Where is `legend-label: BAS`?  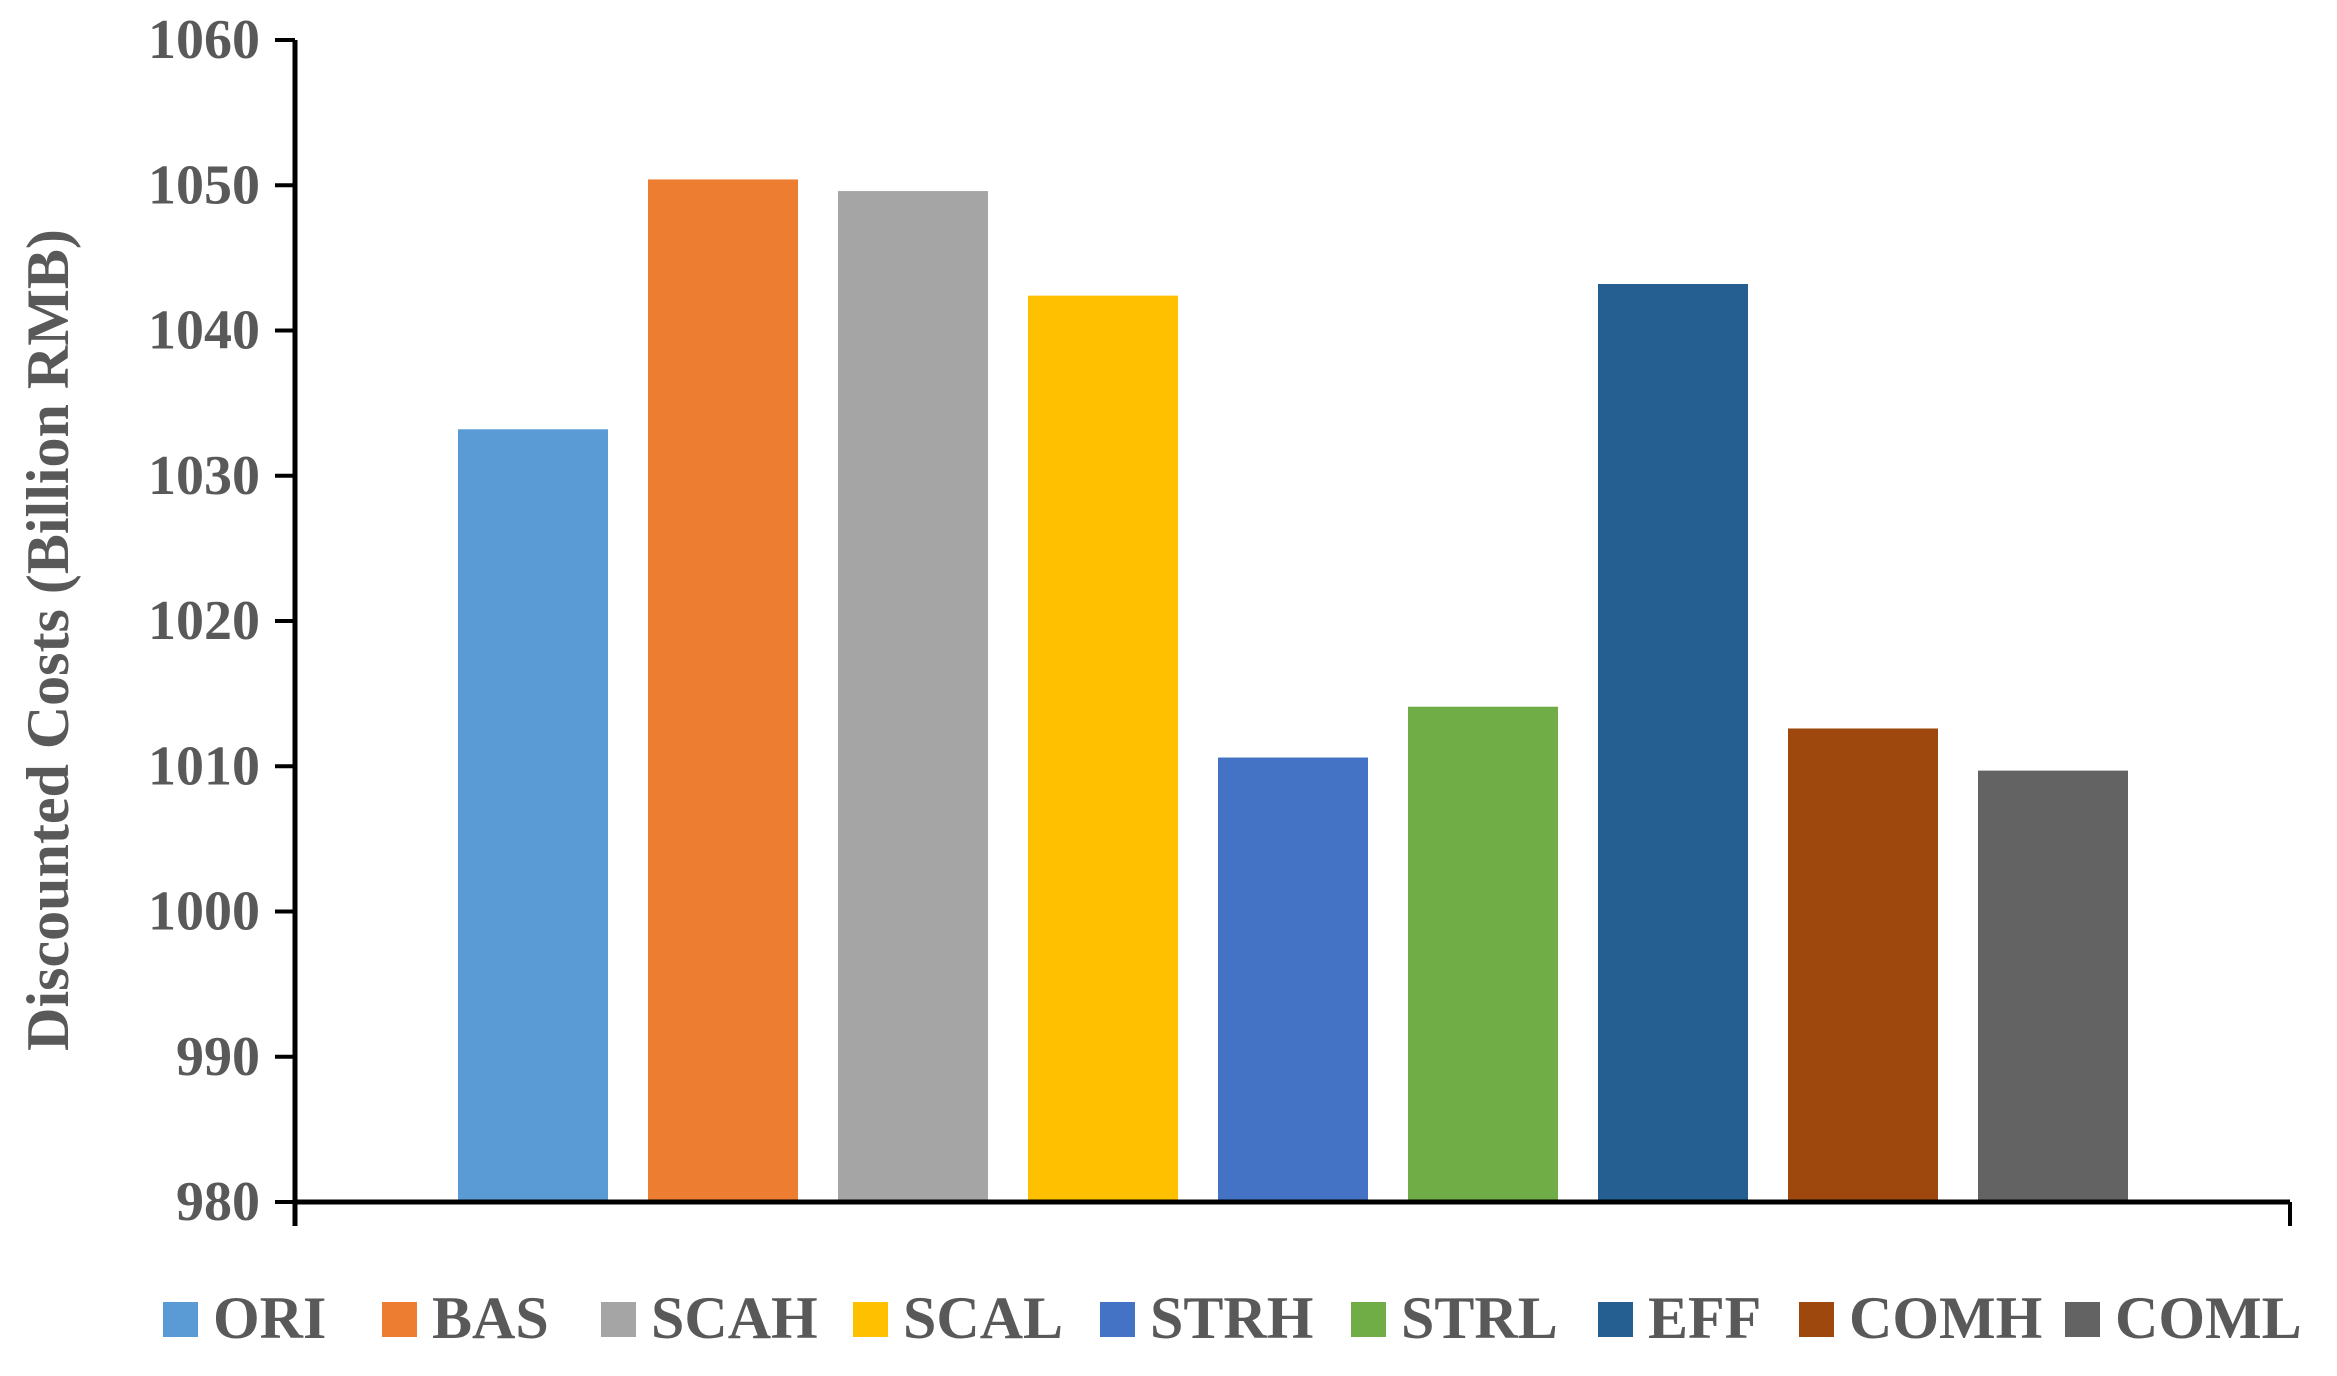
legend-label: BAS is located at coordinates (490, 1318).